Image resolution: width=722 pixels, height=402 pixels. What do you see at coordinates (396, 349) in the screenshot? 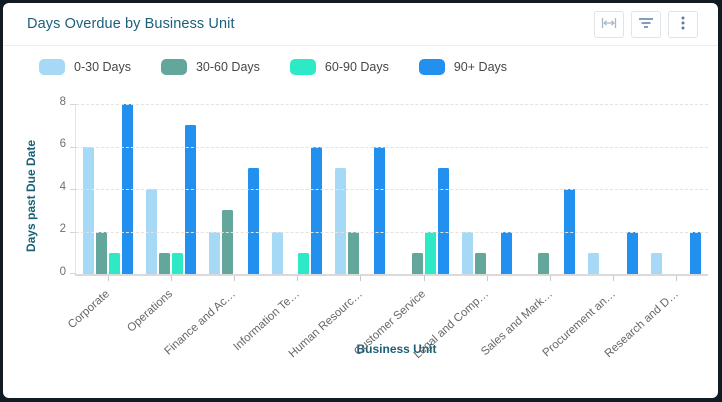
I see `x-axis-title: Business Unit` at bounding box center [396, 349].